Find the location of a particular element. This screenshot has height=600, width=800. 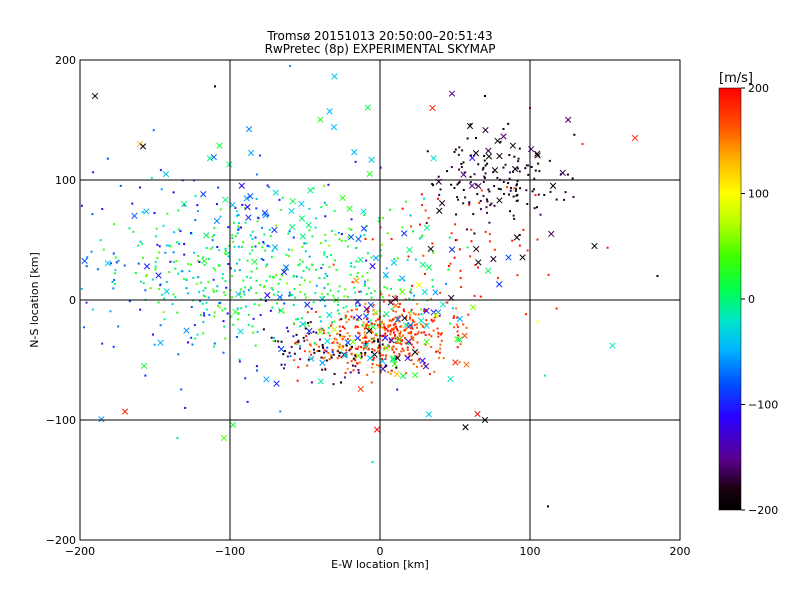

y-tick-label: −200 is located at coordinates (61, 540).